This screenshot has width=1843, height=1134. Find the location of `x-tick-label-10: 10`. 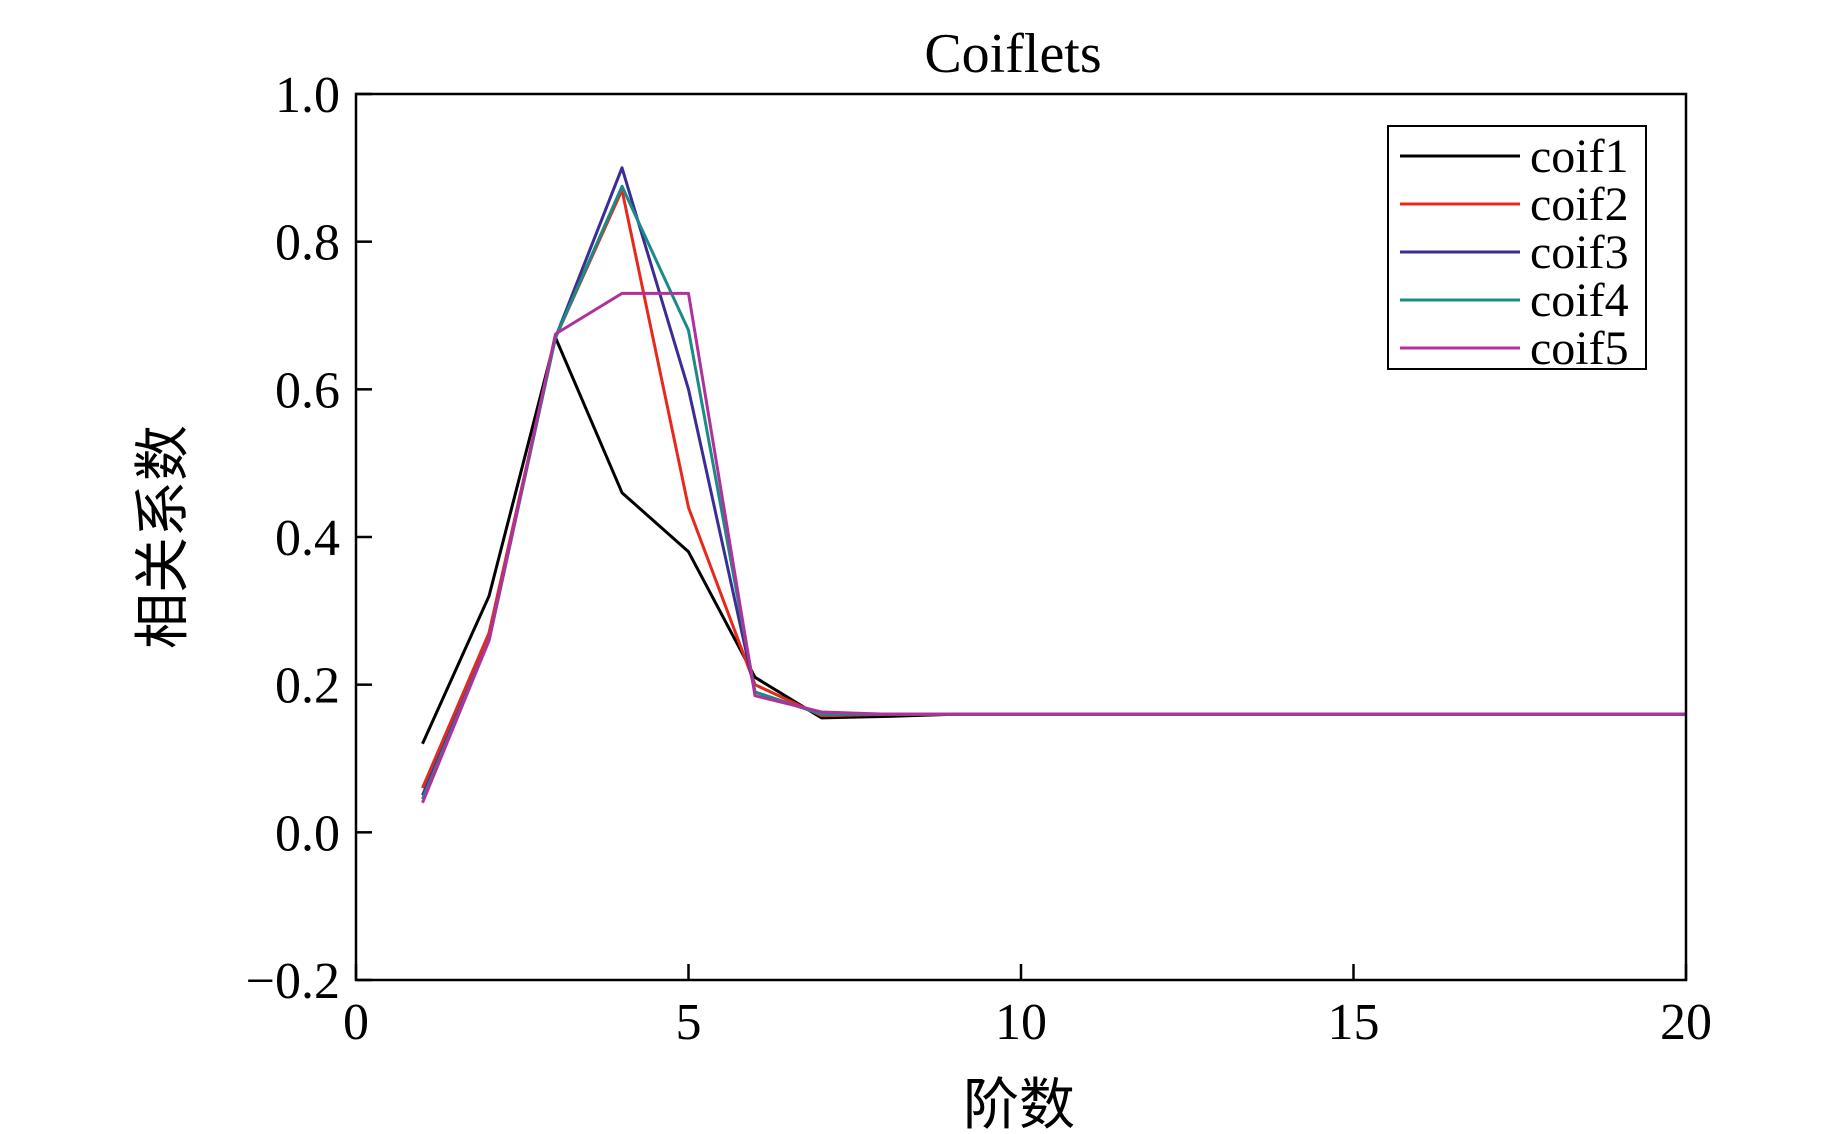

x-tick-label-10: 10 is located at coordinates (1021, 1022).